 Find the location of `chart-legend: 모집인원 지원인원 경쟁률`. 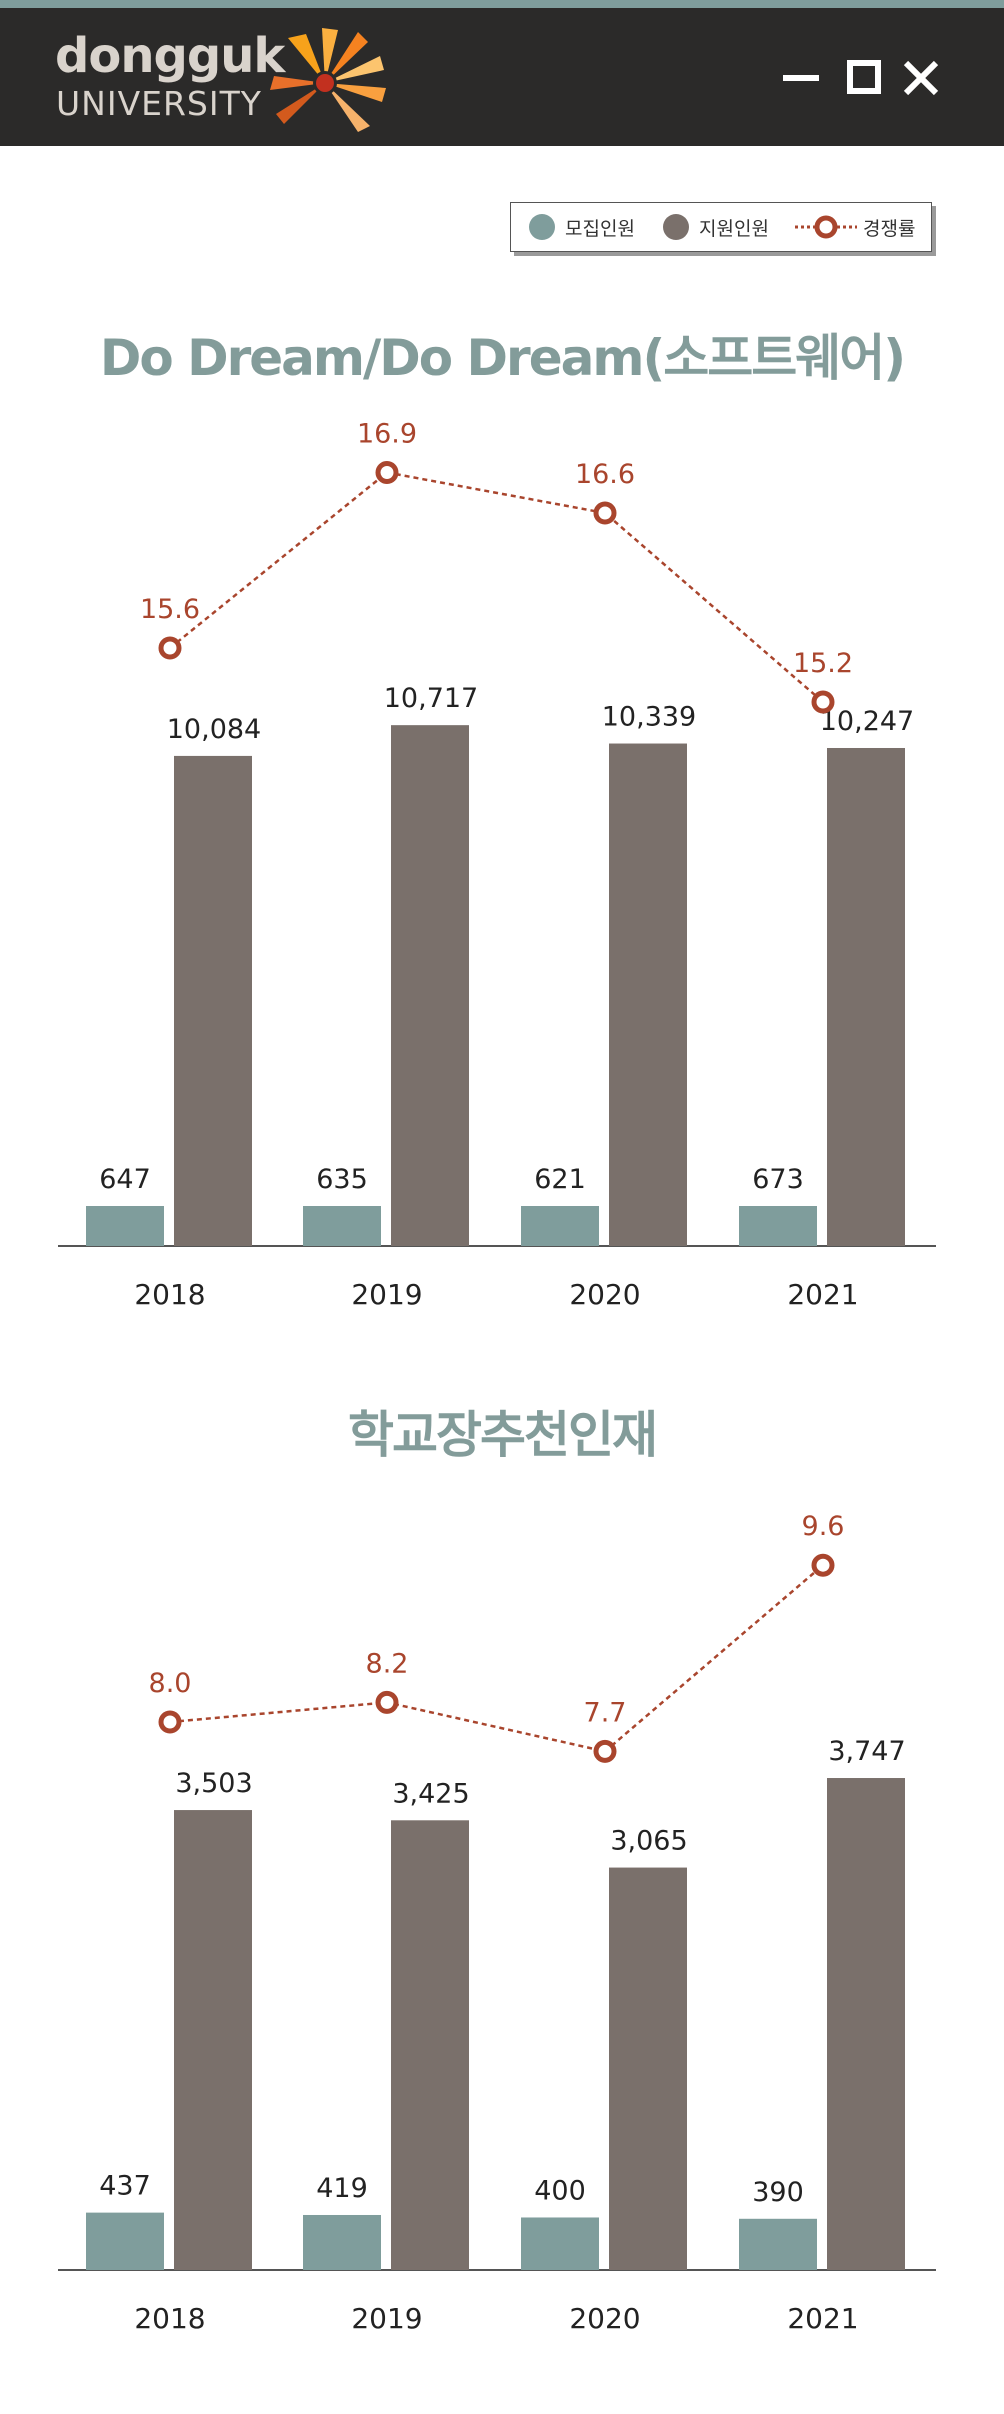

chart-legend: 모집인원 지원인원 경쟁률 is located at coordinates (721, 227).